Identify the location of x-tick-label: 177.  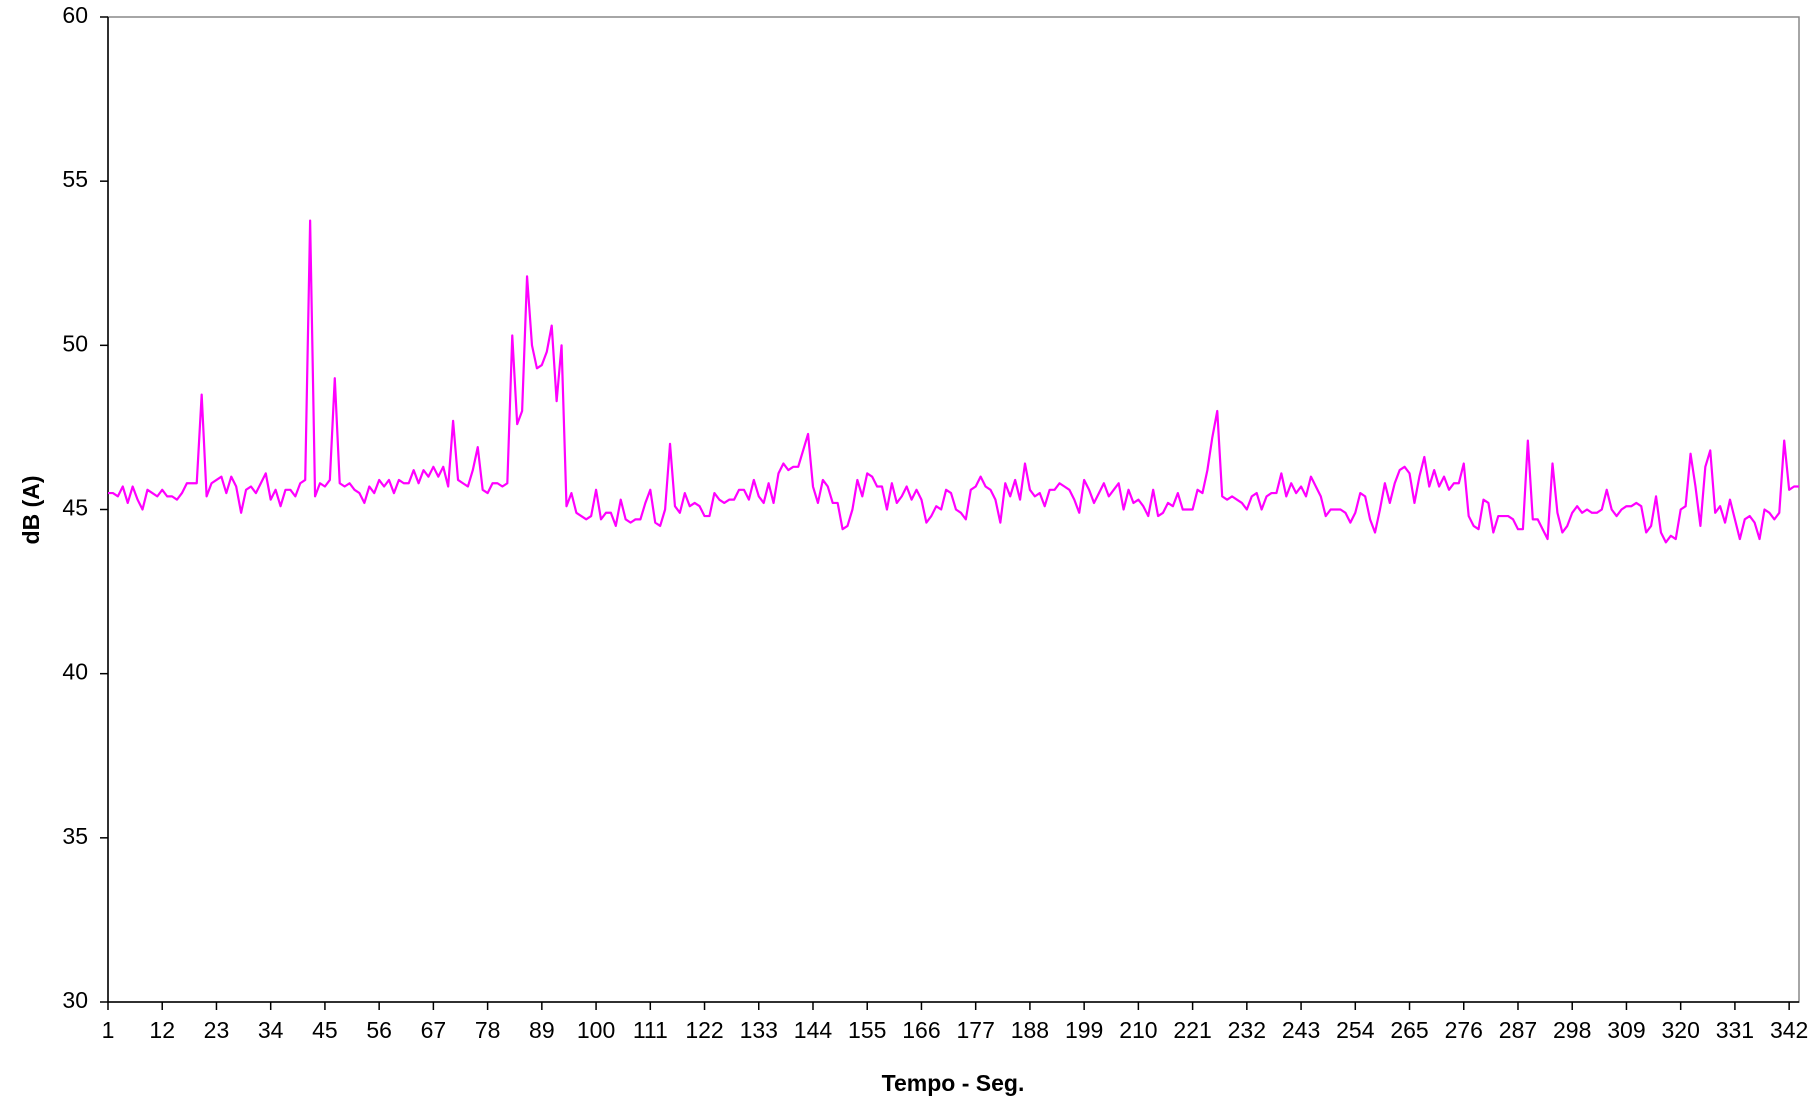
(975, 1030).